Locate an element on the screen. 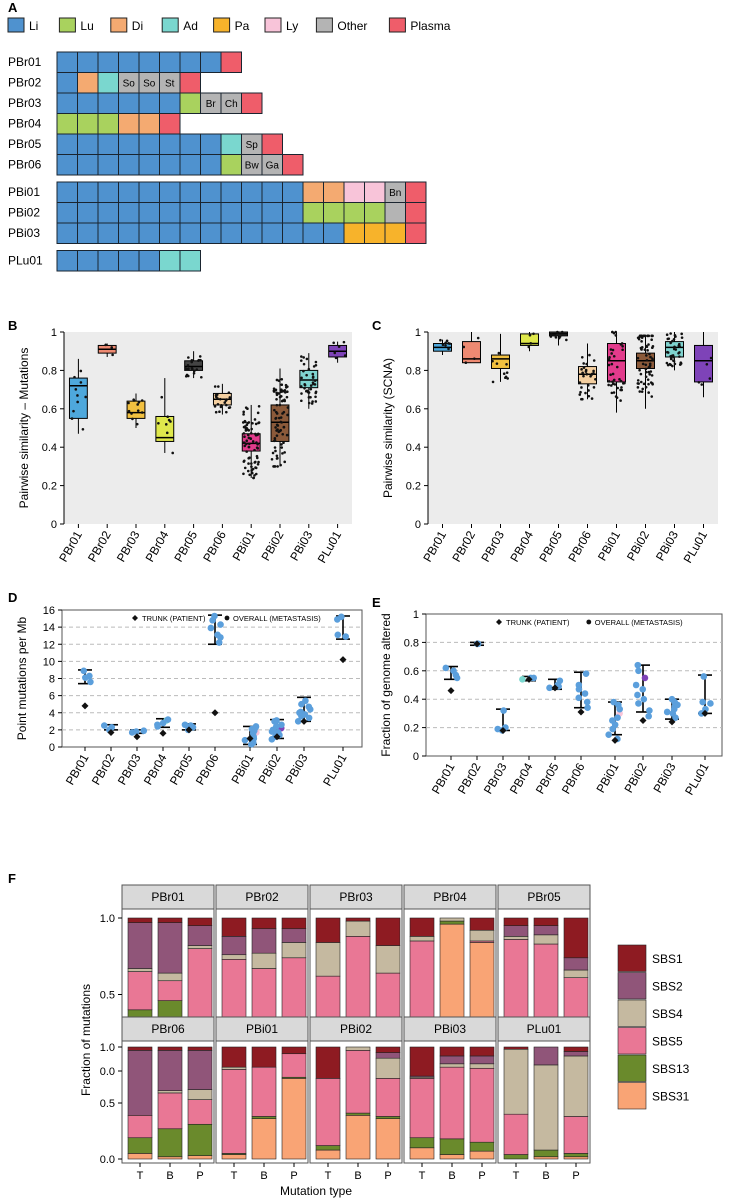  sample-label: PBi02 is located at coordinates (24, 213).